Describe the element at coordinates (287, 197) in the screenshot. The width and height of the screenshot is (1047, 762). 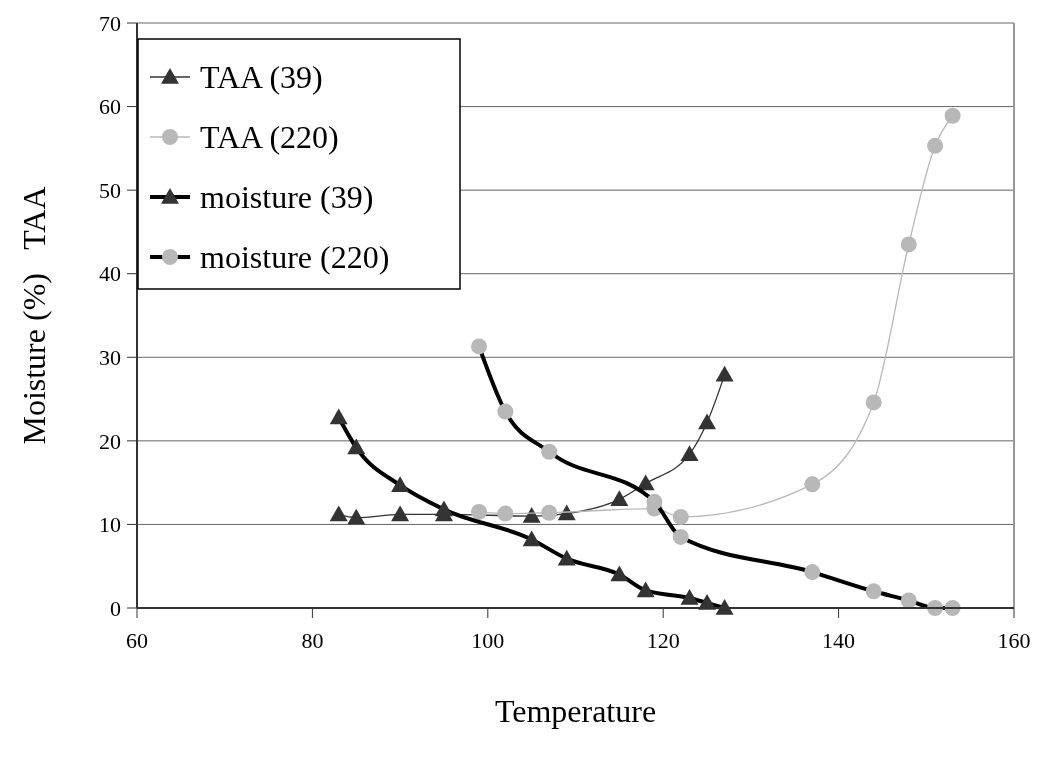
I see `legend-label: moisture (39)` at that location.